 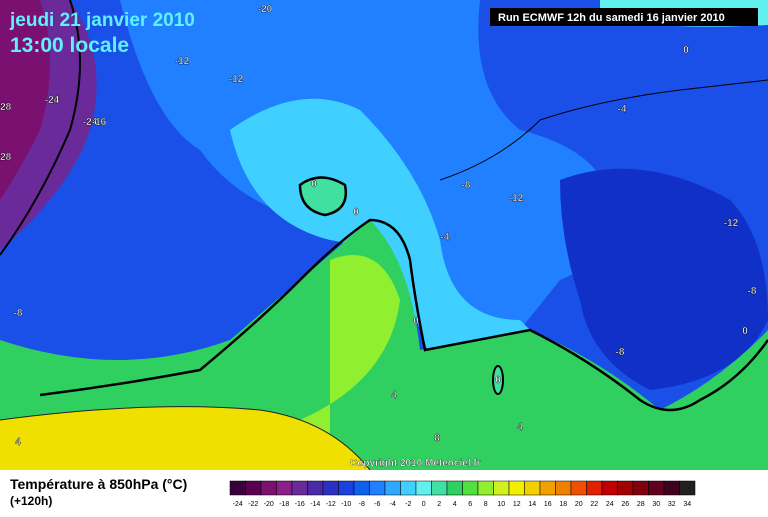 What do you see at coordinates (377, 504) in the screenshot?
I see `legend-label: -6` at bounding box center [377, 504].